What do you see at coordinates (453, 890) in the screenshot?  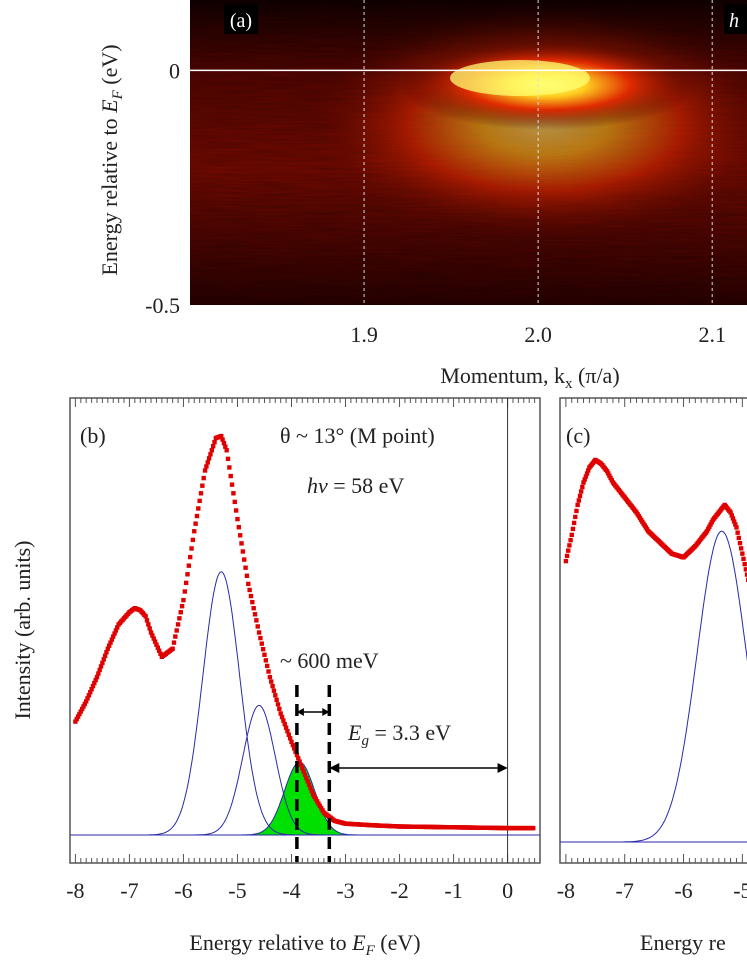 I see `panel-b-xtick-label: -1` at bounding box center [453, 890].